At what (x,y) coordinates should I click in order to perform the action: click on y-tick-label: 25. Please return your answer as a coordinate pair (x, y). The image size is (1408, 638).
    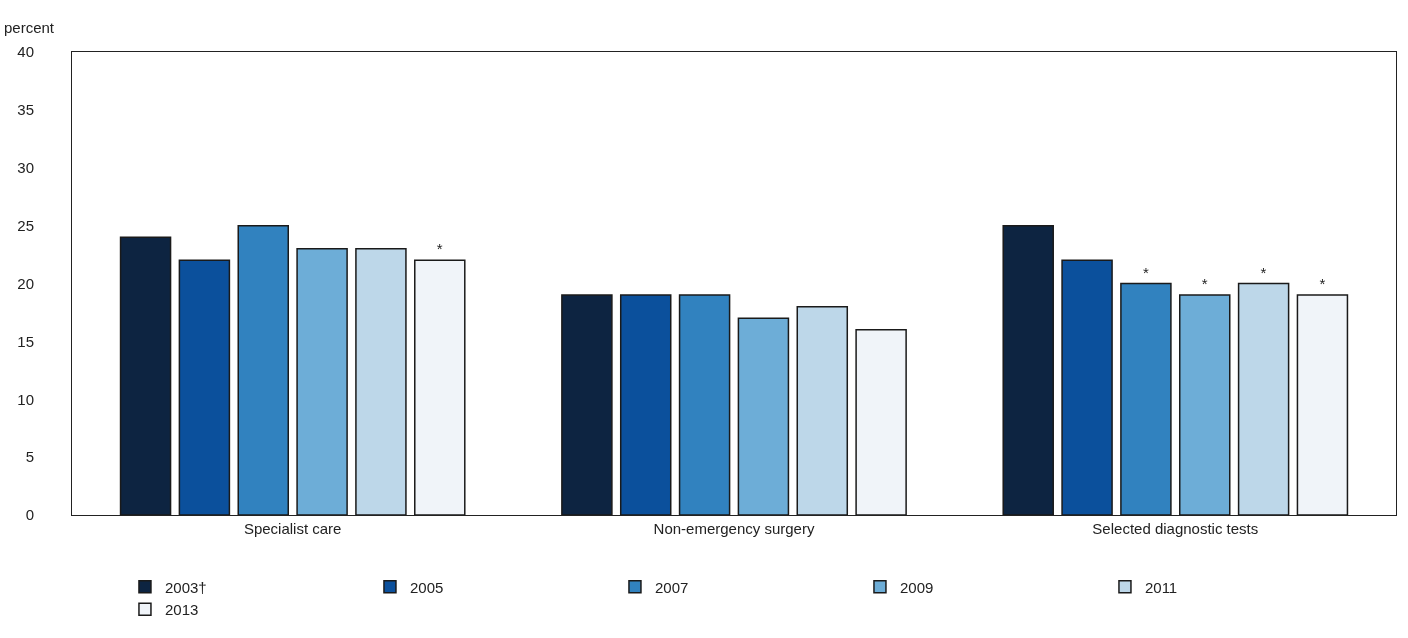
    Looking at the image, I should click on (25, 225).